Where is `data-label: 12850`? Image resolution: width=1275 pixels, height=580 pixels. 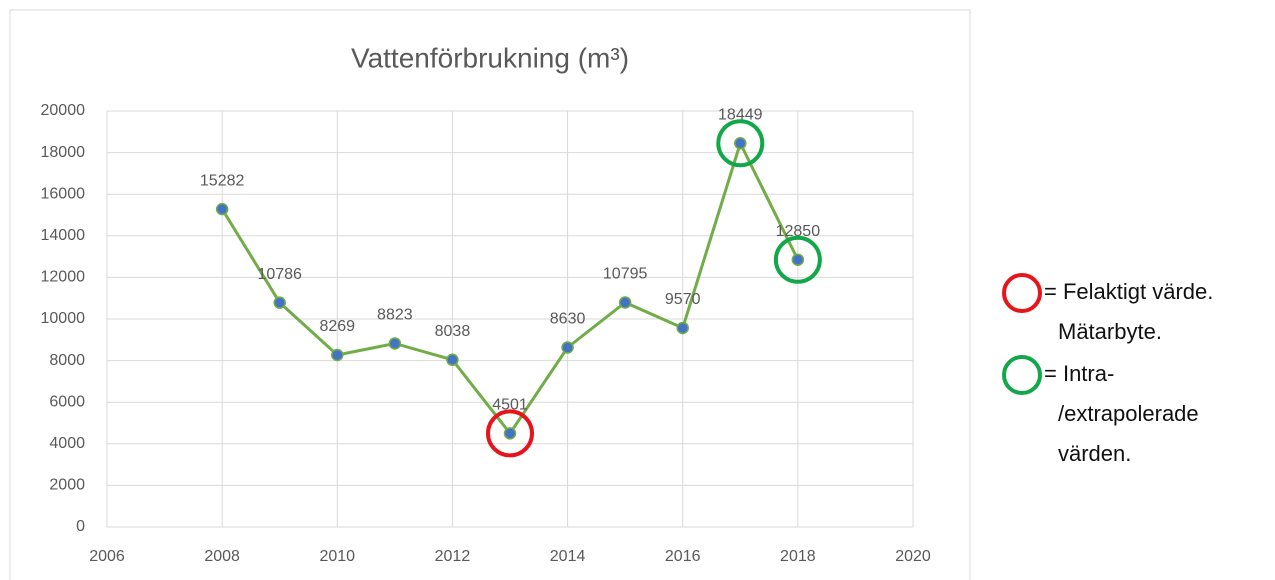 data-label: 12850 is located at coordinates (798, 231).